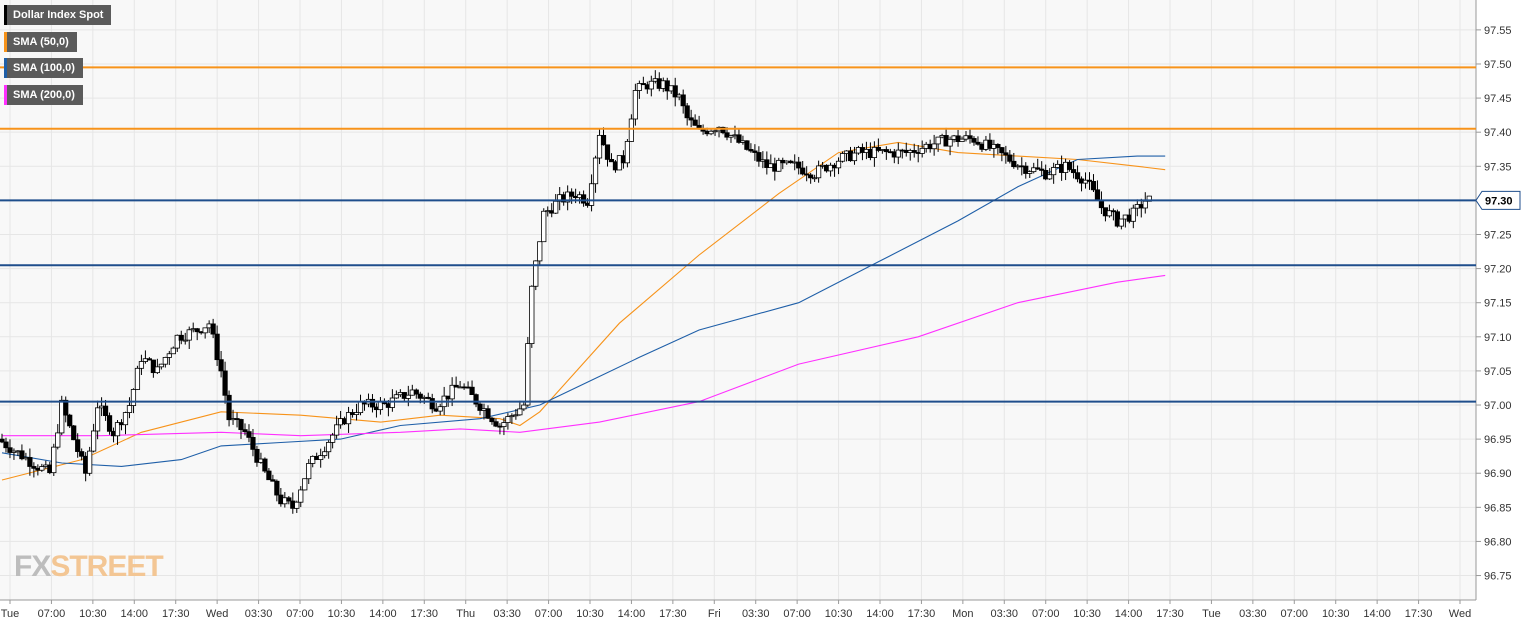  I want to click on x-tick-label: Wed, so click(1460, 614).